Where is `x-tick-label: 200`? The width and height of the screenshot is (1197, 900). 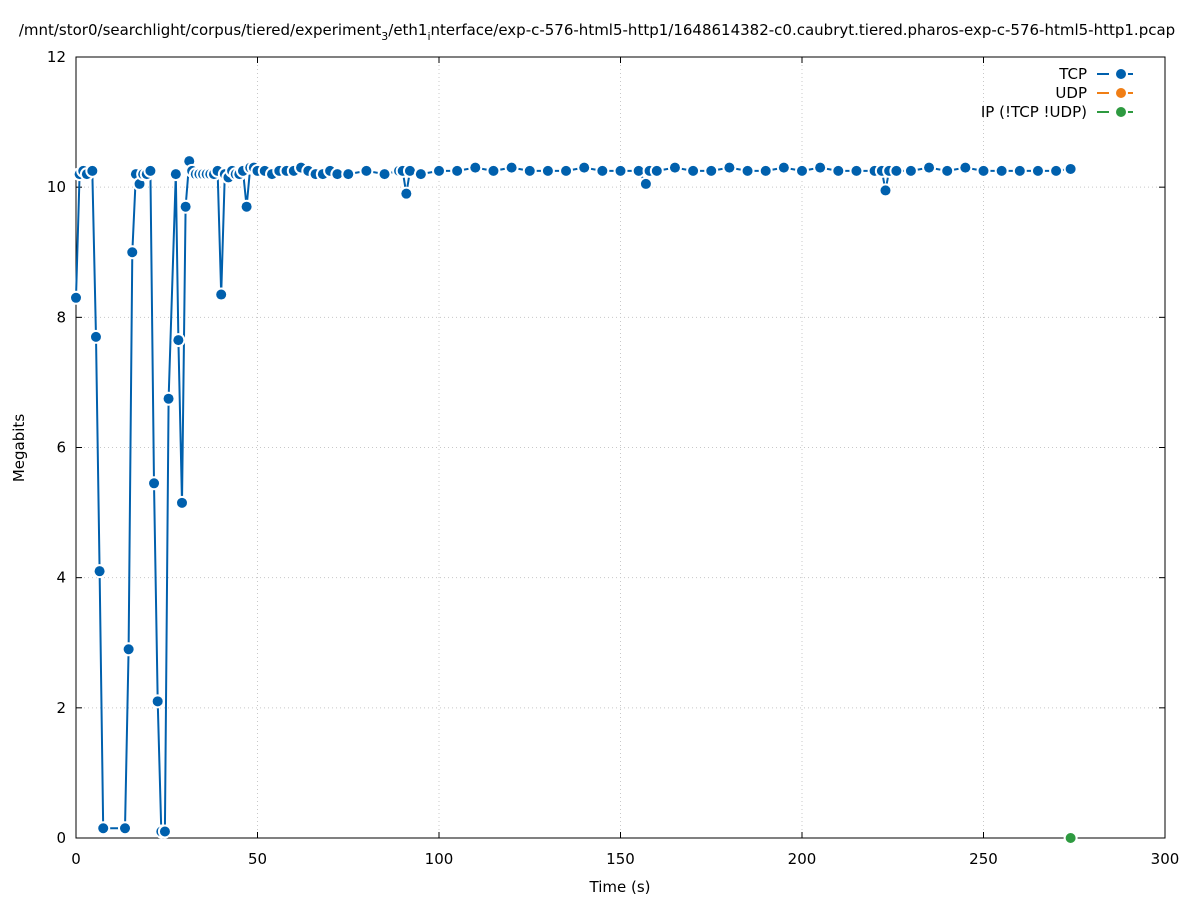 x-tick-label: 200 is located at coordinates (802, 859).